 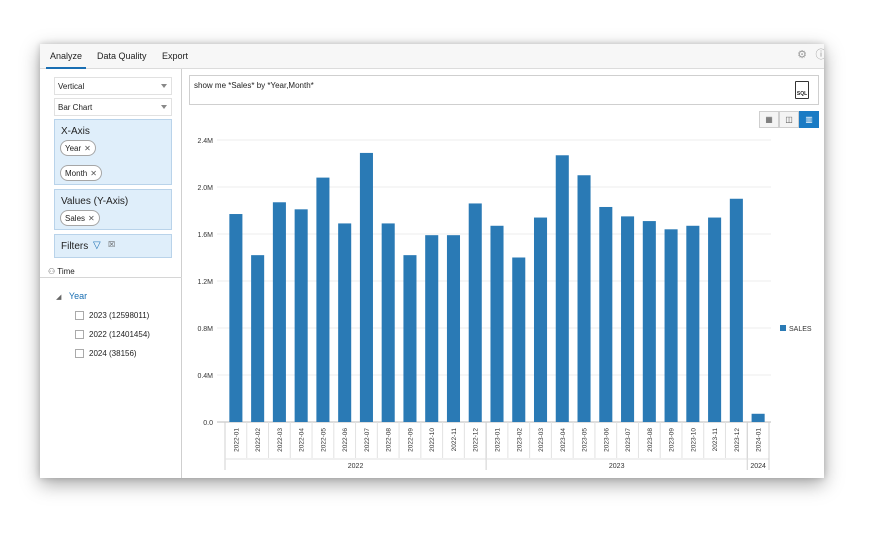 I want to click on pivot-view-button: ◫, so click(x=789, y=119).